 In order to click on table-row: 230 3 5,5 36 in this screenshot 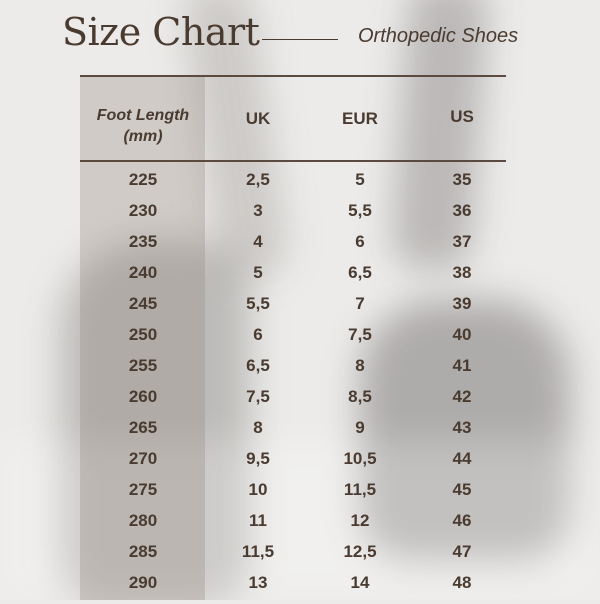, I will do `click(300, 216)`.